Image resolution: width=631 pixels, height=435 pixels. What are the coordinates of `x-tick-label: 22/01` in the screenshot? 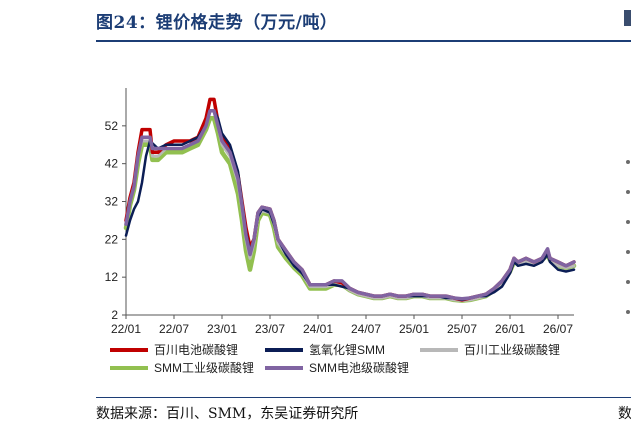 It's located at (126, 329).